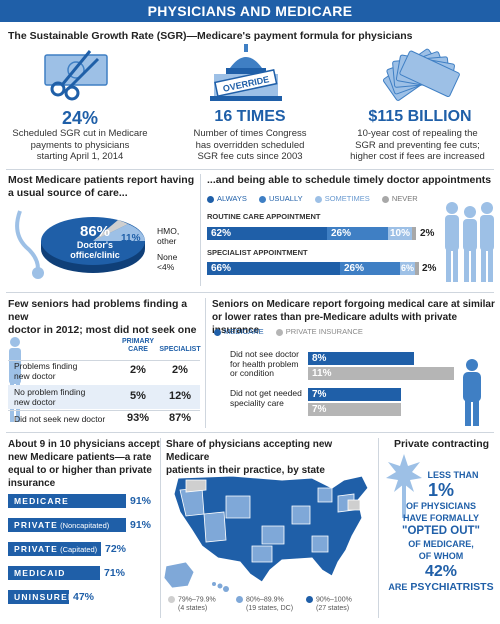 The height and width of the screenshot is (624, 500). I want to click on accept-bar-private-noncapitated: PRIVATE (Noncapitated), so click(67, 525).